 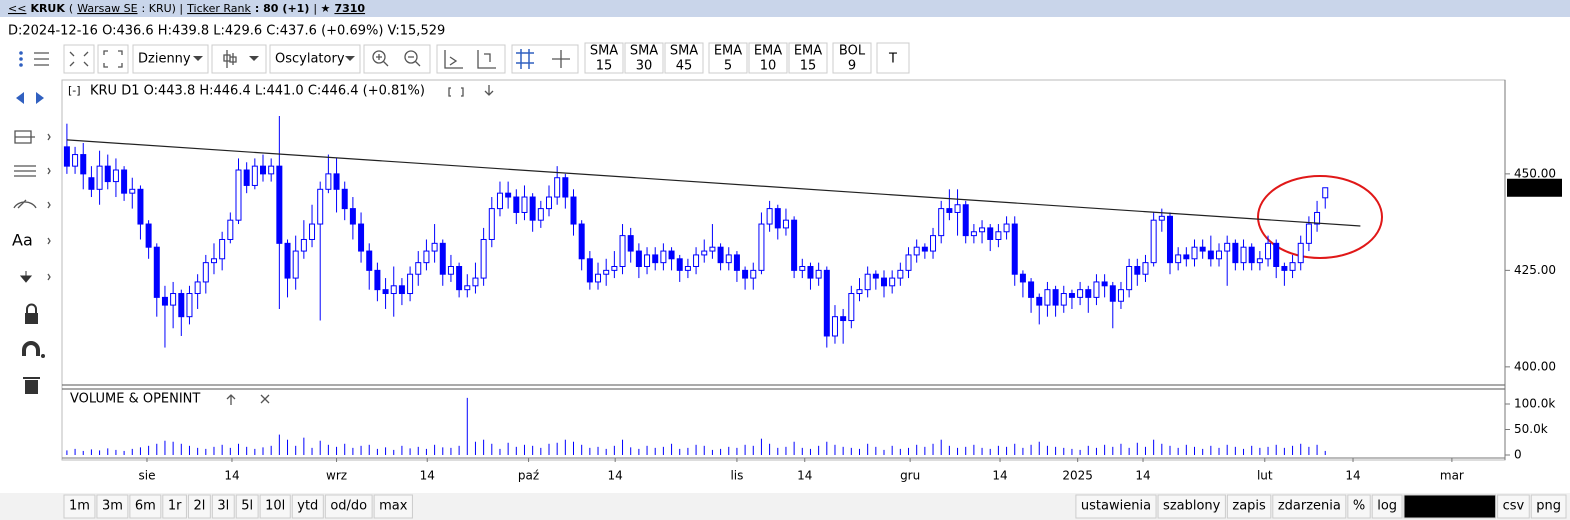 I want to click on top-bar-count: 7310, so click(x=349, y=8).